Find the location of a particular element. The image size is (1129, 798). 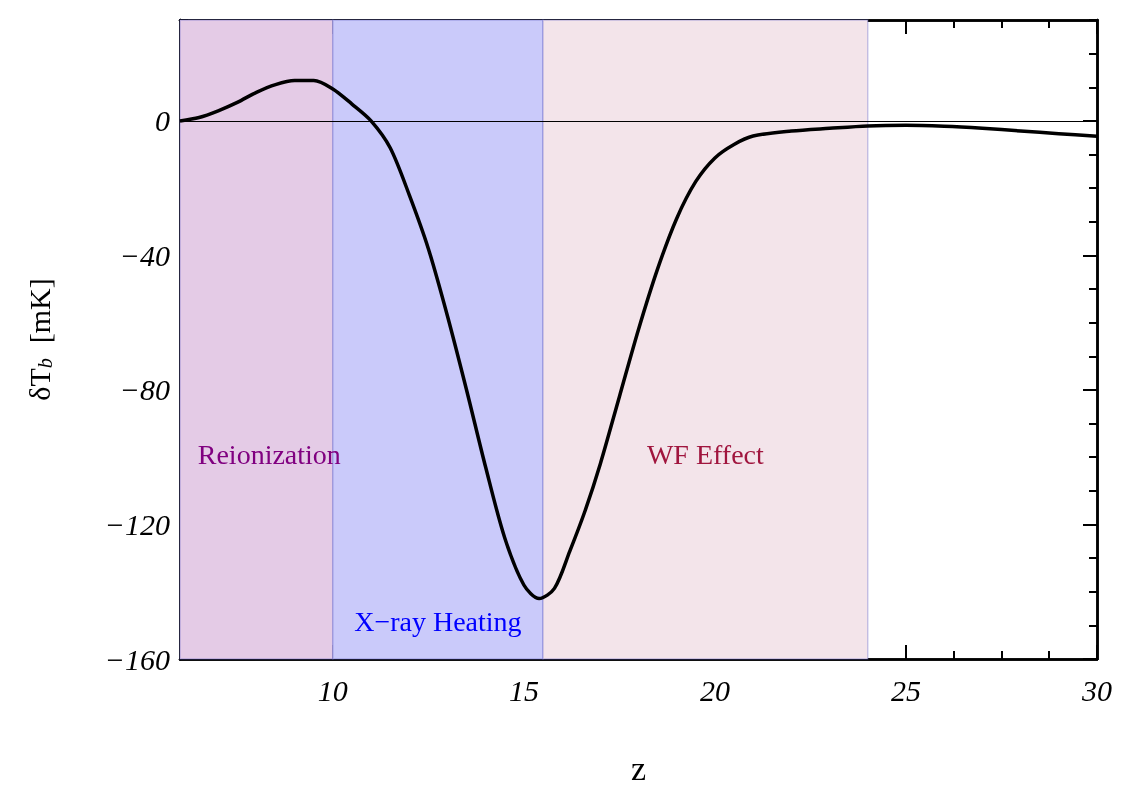

x-axis-title: z is located at coordinates (638, 768).